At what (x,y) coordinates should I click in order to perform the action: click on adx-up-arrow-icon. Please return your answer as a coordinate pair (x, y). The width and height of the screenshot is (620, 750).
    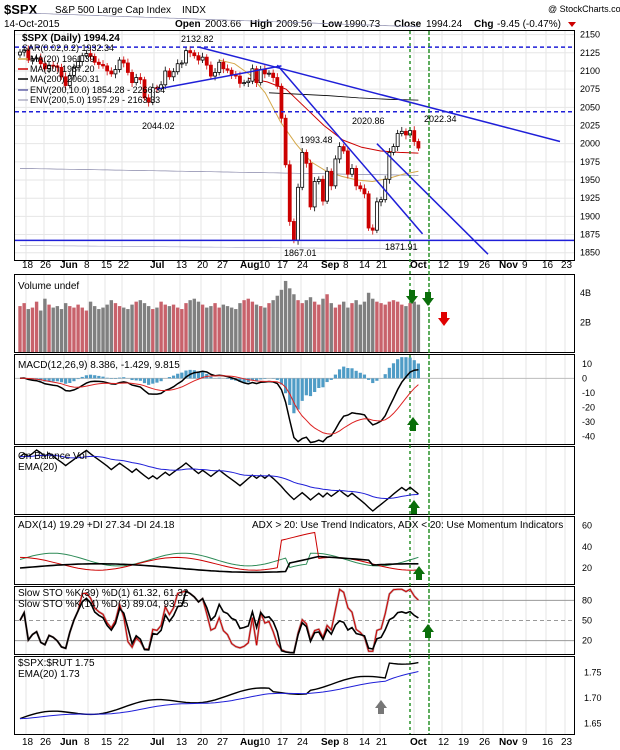
    Looking at the image, I should click on (419, 573).